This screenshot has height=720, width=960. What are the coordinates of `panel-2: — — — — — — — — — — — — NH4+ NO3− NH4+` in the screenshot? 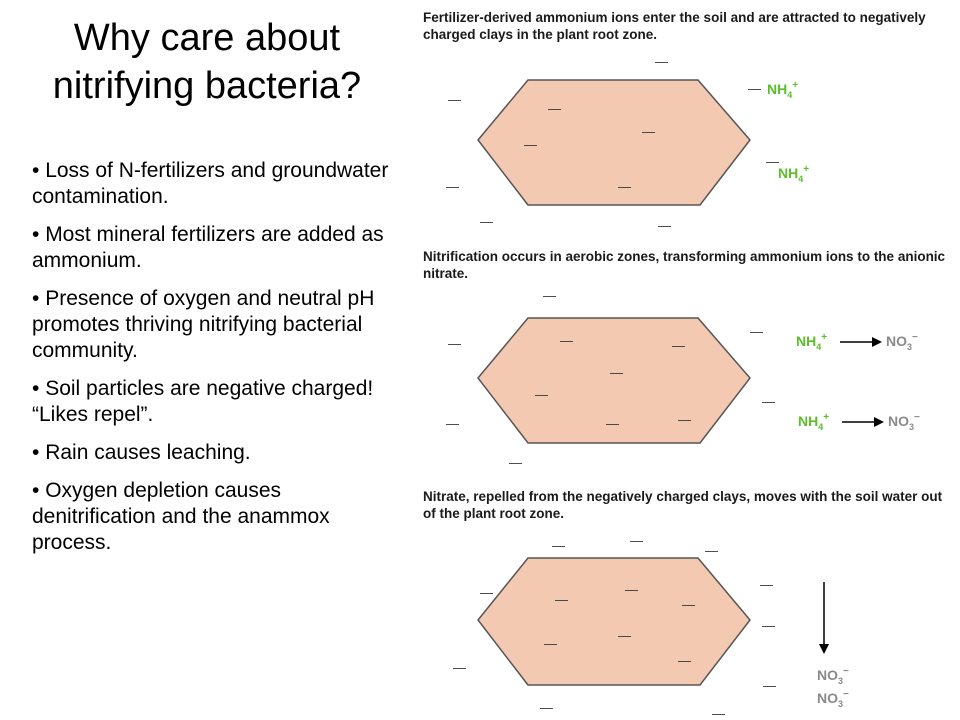 It's located at (683, 379).